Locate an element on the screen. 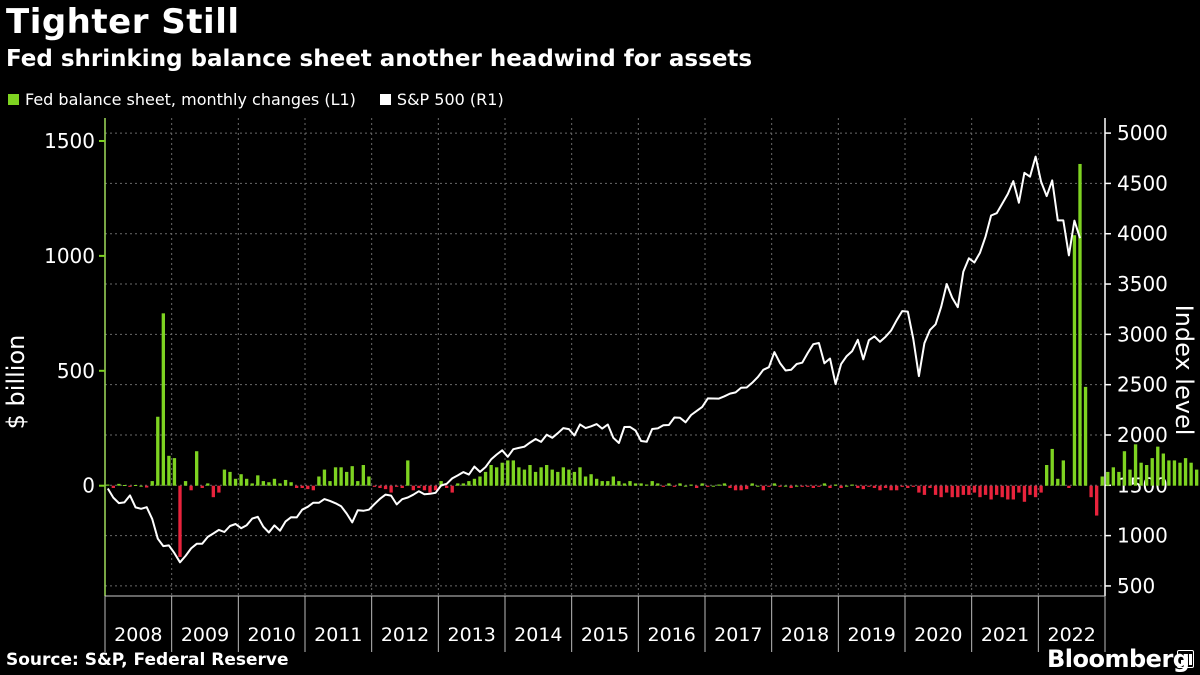 This screenshot has height=675, width=1200. left-axis-tick-label: 1000 is located at coordinates (69, 256).